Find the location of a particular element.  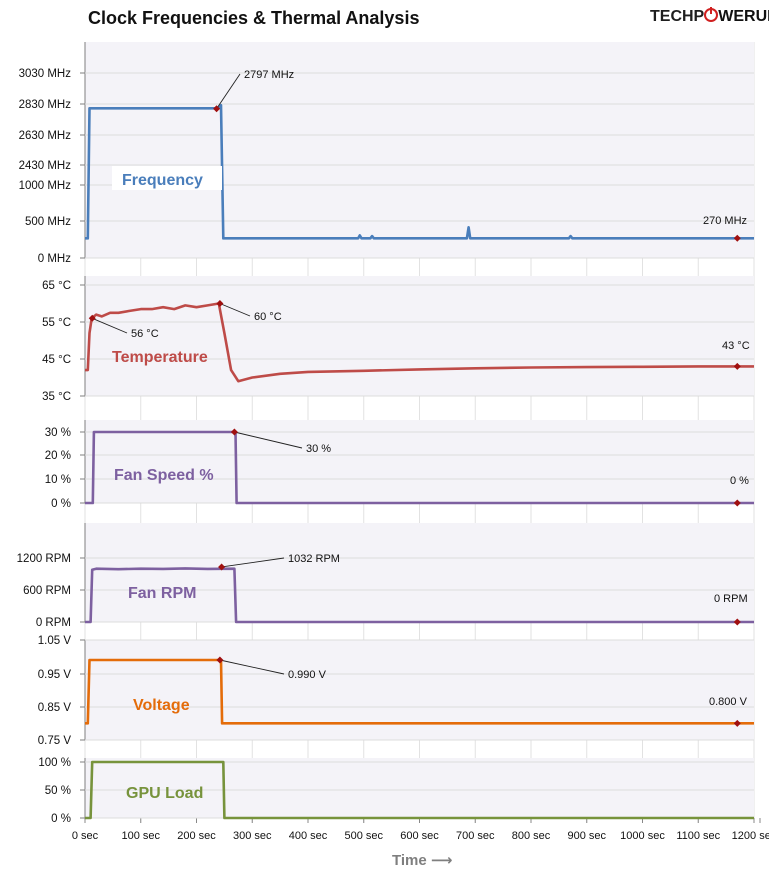

x-tick-label: 300 sec is located at coordinates (252, 836).